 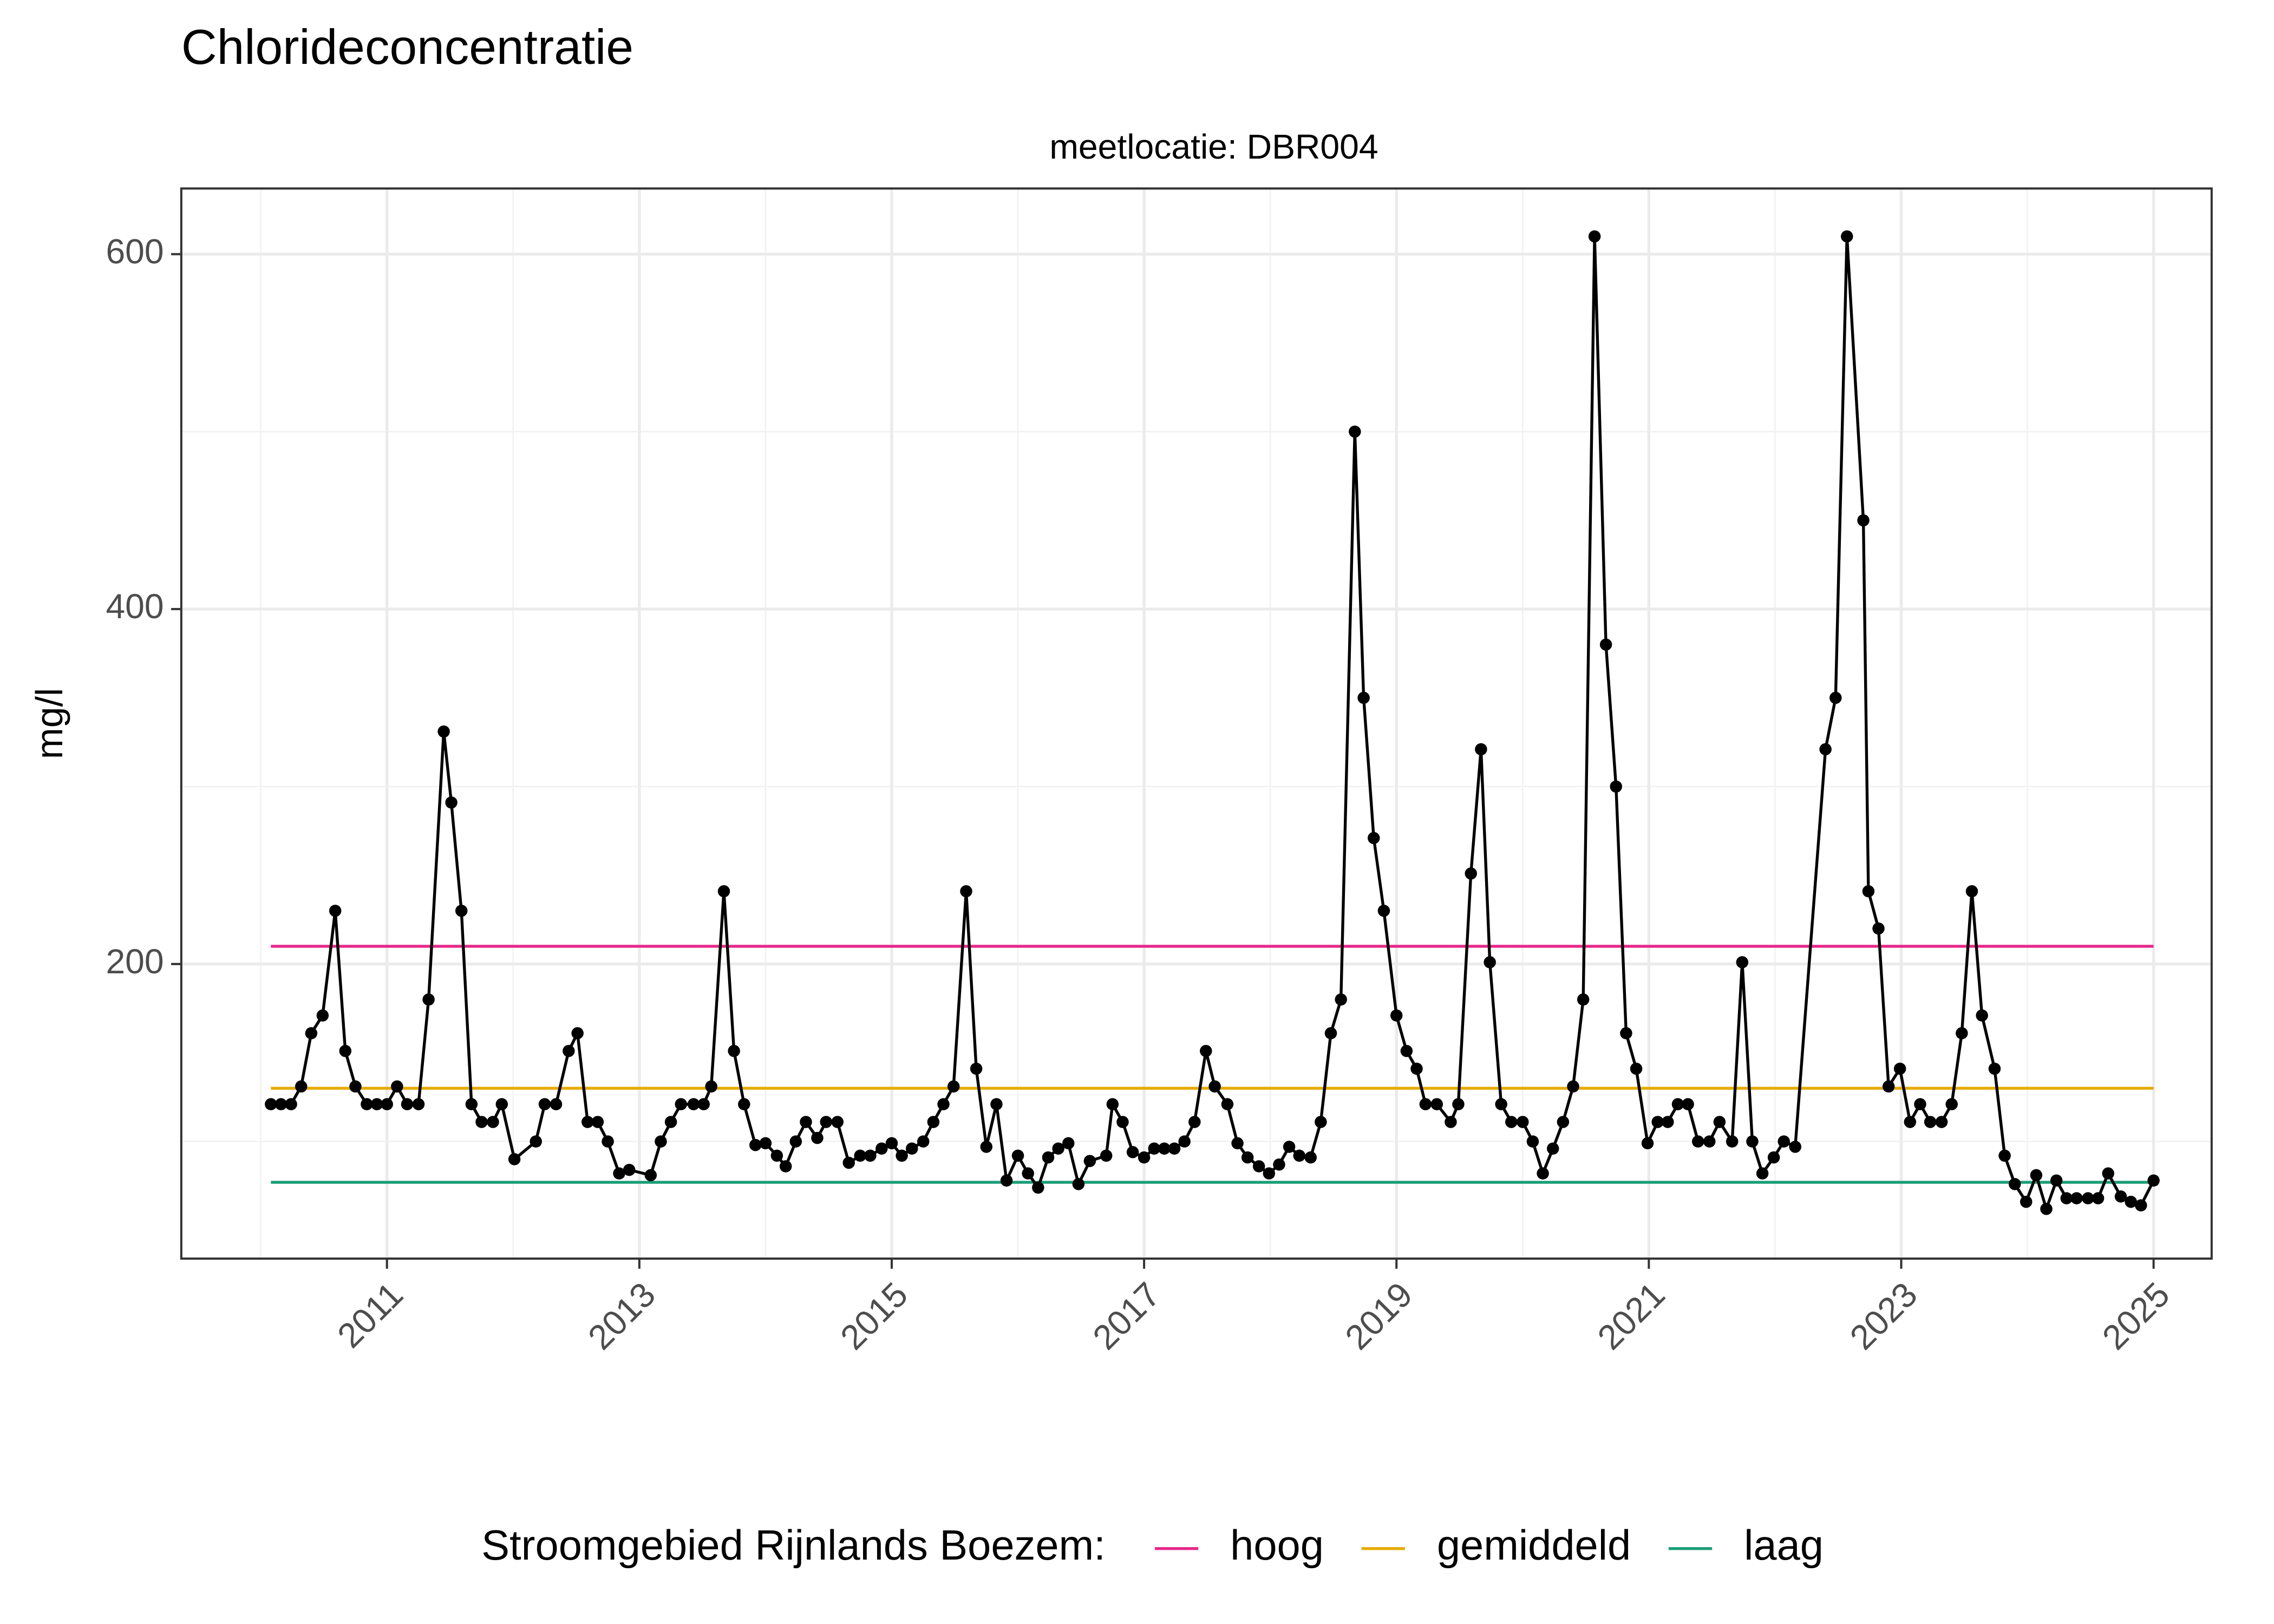 What do you see at coordinates (49, 723) in the screenshot?
I see `y-axis-label: mg/l` at bounding box center [49, 723].